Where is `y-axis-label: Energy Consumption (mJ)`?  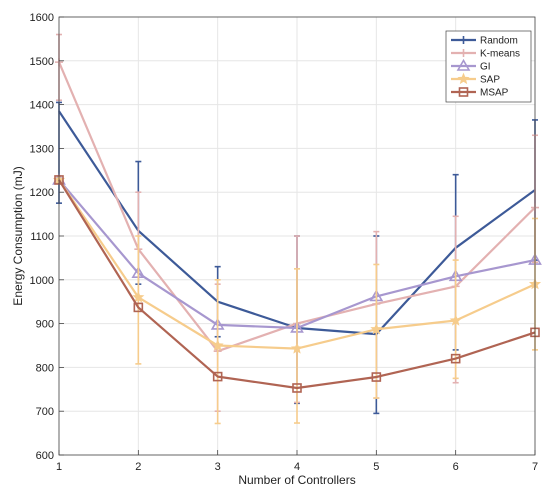
y-axis-label: Energy Consumption (mJ) is located at coordinates (18, 235).